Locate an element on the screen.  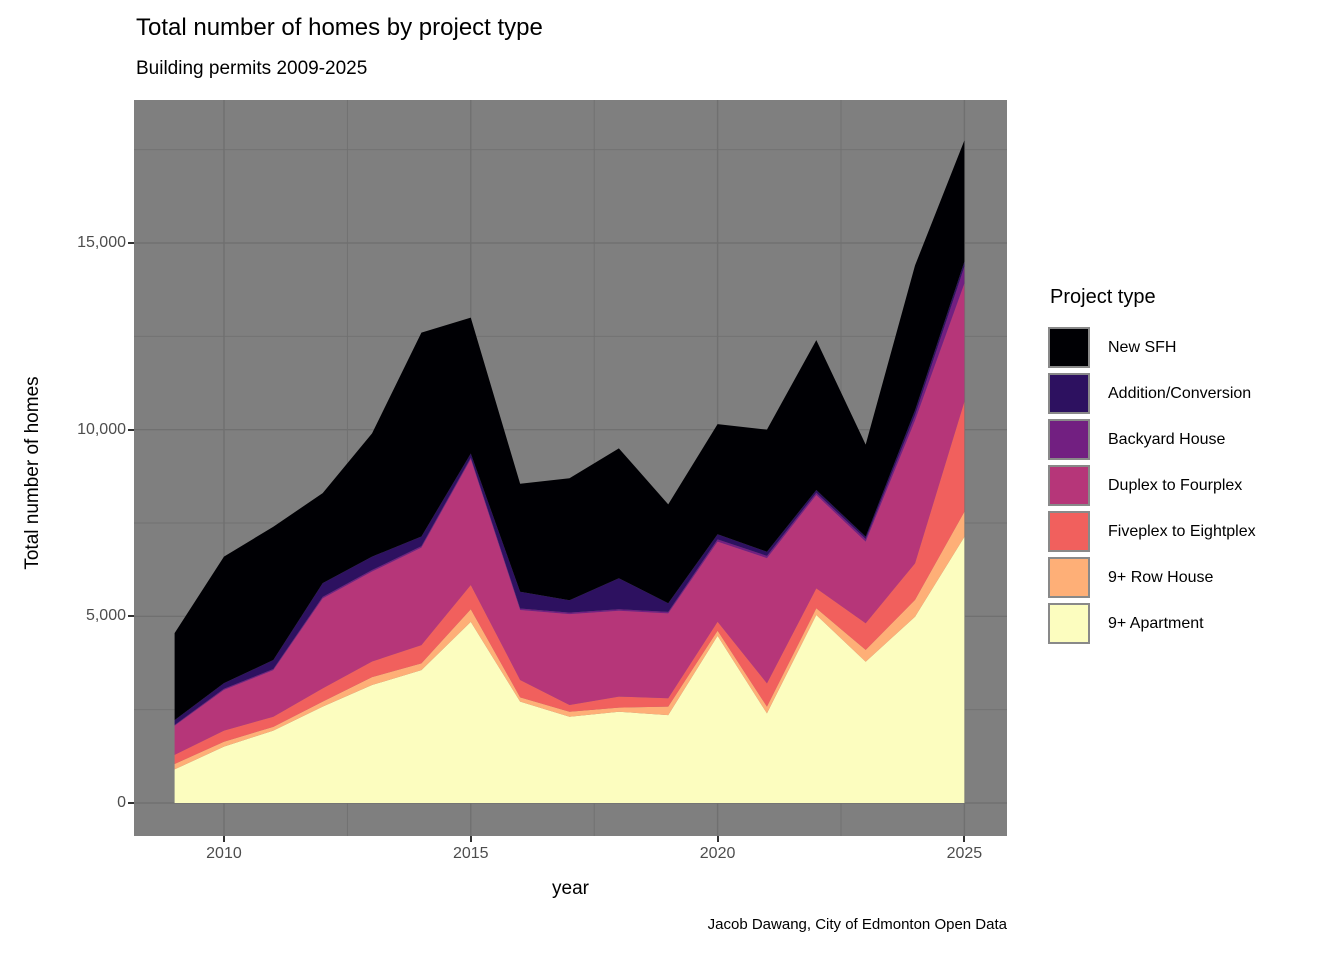
page-subtitle: Building permits 2009-2025 is located at coordinates (252, 68).